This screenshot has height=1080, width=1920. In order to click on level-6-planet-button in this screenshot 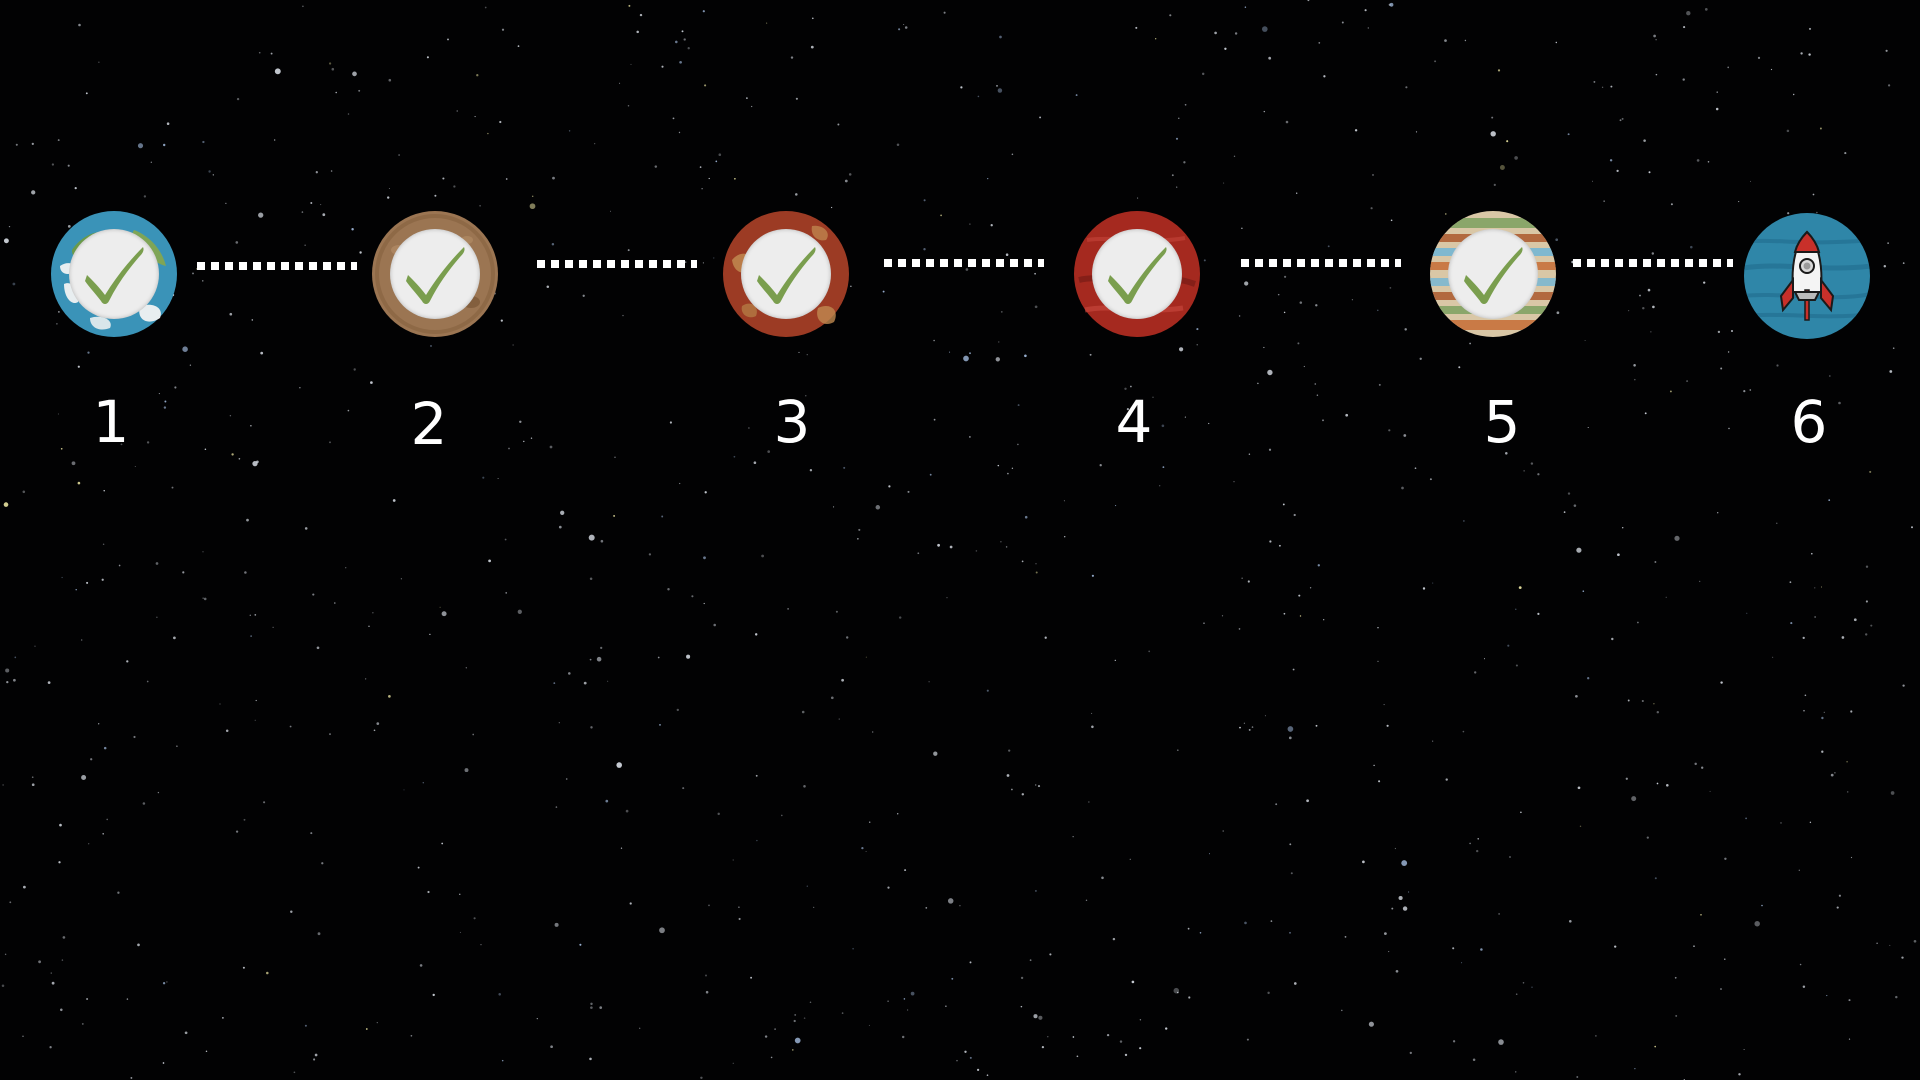, I will do `click(1807, 276)`.